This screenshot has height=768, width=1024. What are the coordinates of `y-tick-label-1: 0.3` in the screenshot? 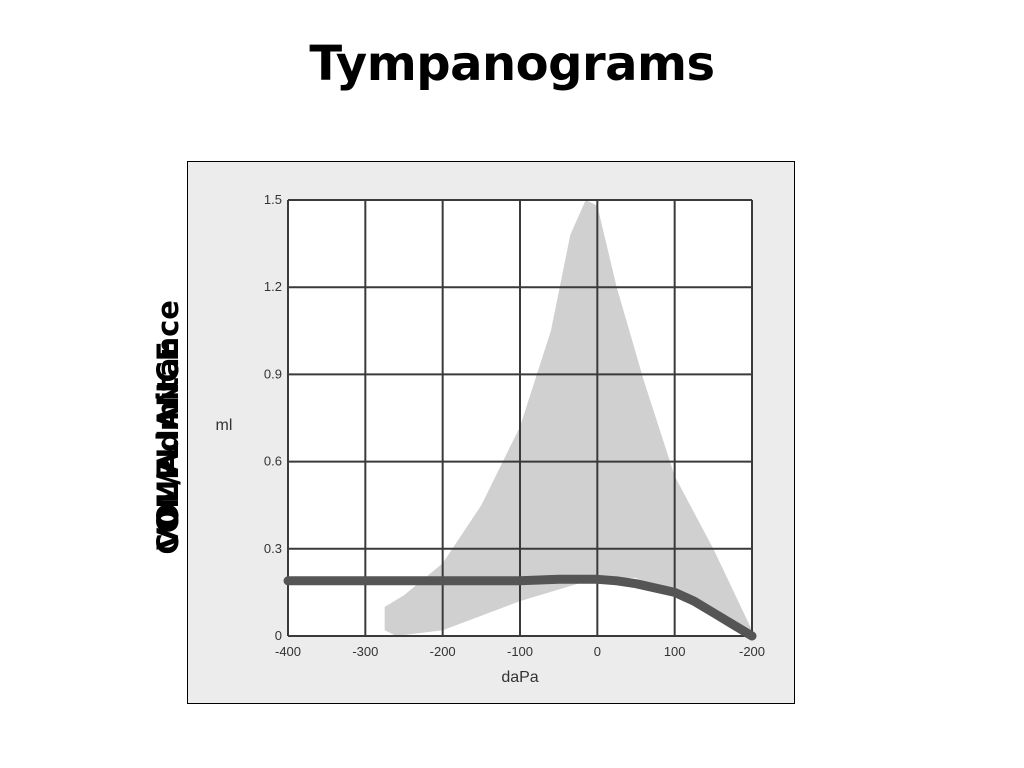 It's located at (273, 548).